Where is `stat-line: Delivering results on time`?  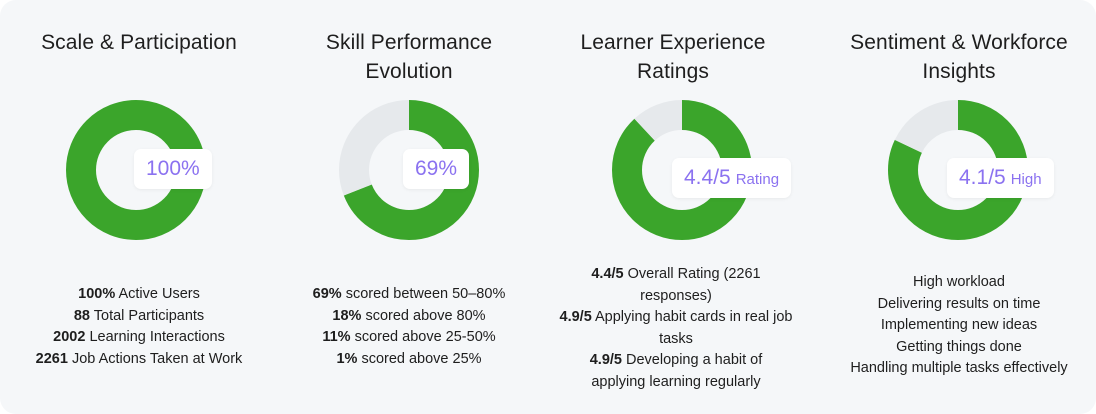
stat-line: Delivering results on time is located at coordinates (959, 305).